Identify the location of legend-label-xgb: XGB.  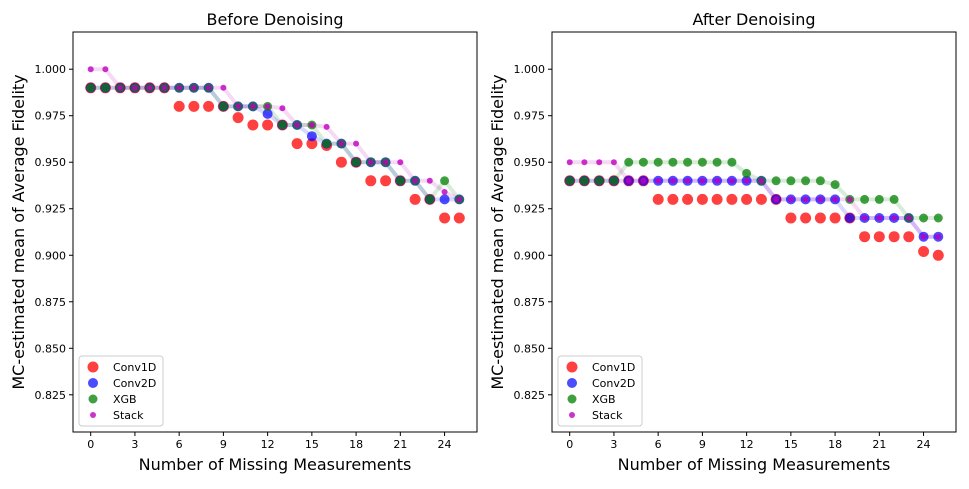
(604, 399).